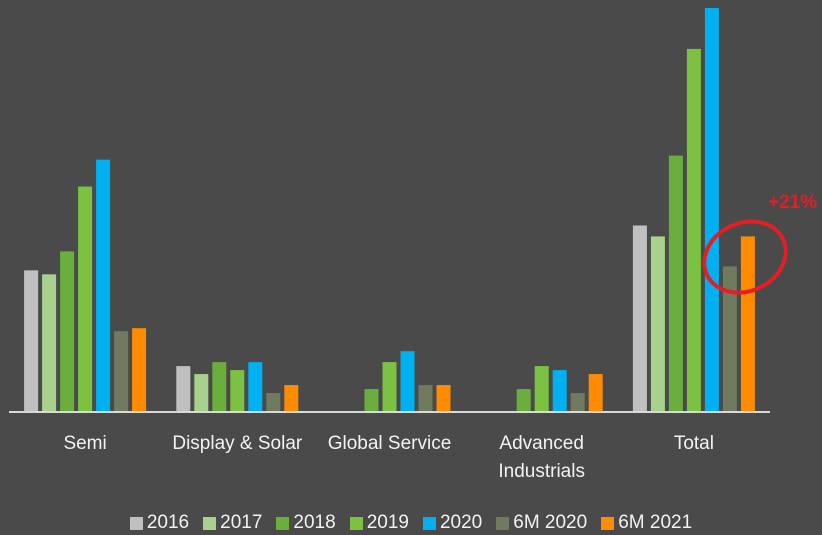  What do you see at coordinates (237, 443) in the screenshot?
I see `x-tick-label: Display & Solar` at bounding box center [237, 443].